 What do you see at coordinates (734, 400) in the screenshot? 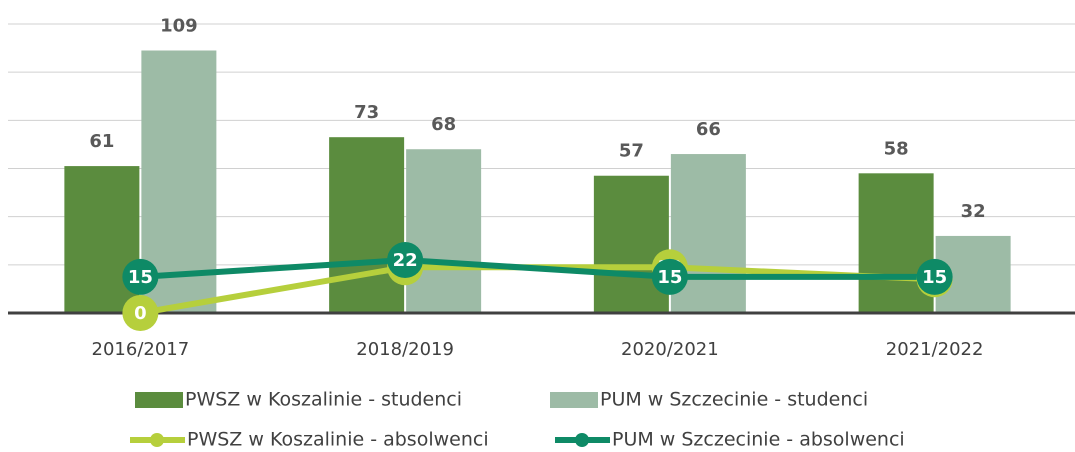
I see `legend-label: PUM w Szczecinie - studenci` at bounding box center [734, 400].